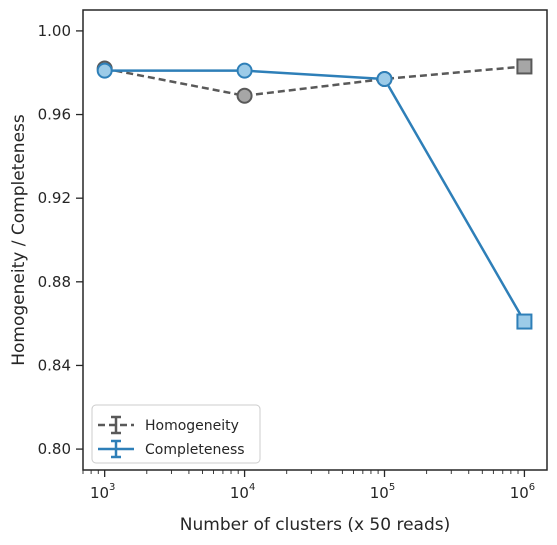  What do you see at coordinates (54, 282) in the screenshot?
I see `y-tick-label: 0.88` at bounding box center [54, 282].